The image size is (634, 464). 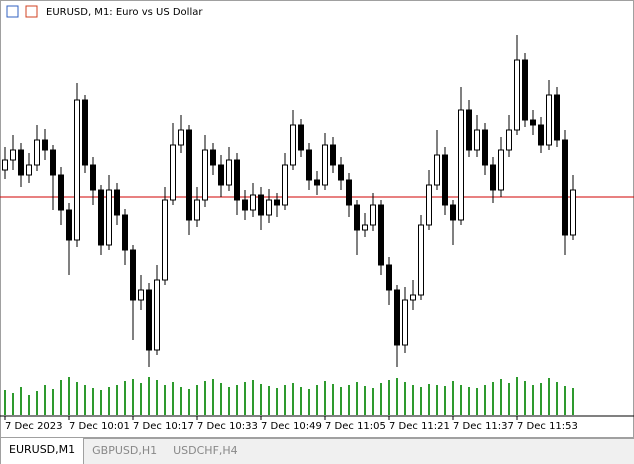 What do you see at coordinates (99, 426) in the screenshot?
I see `x-tick-label: 7 Dec 10:01` at bounding box center [99, 426].